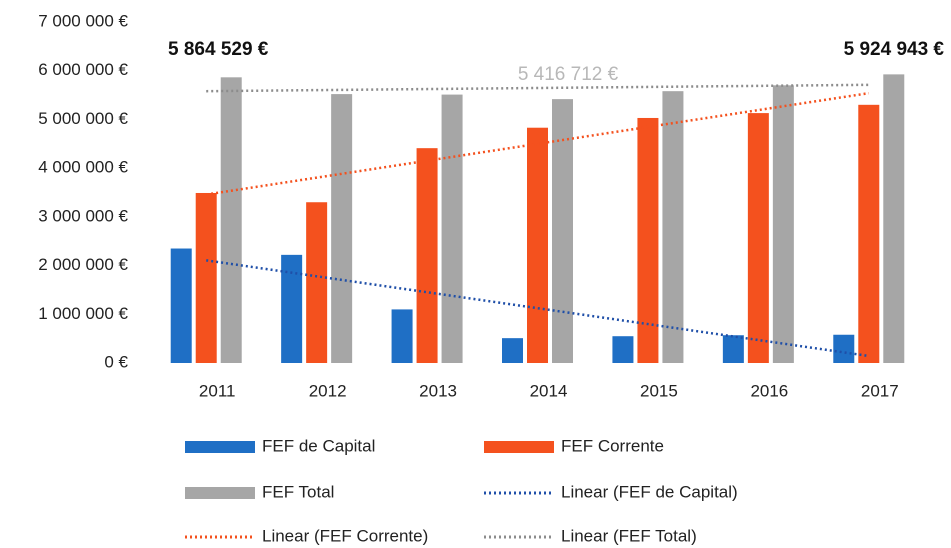  Describe the element at coordinates (83, 215) in the screenshot. I see `y-tick-label: 3 000 000 €` at that location.